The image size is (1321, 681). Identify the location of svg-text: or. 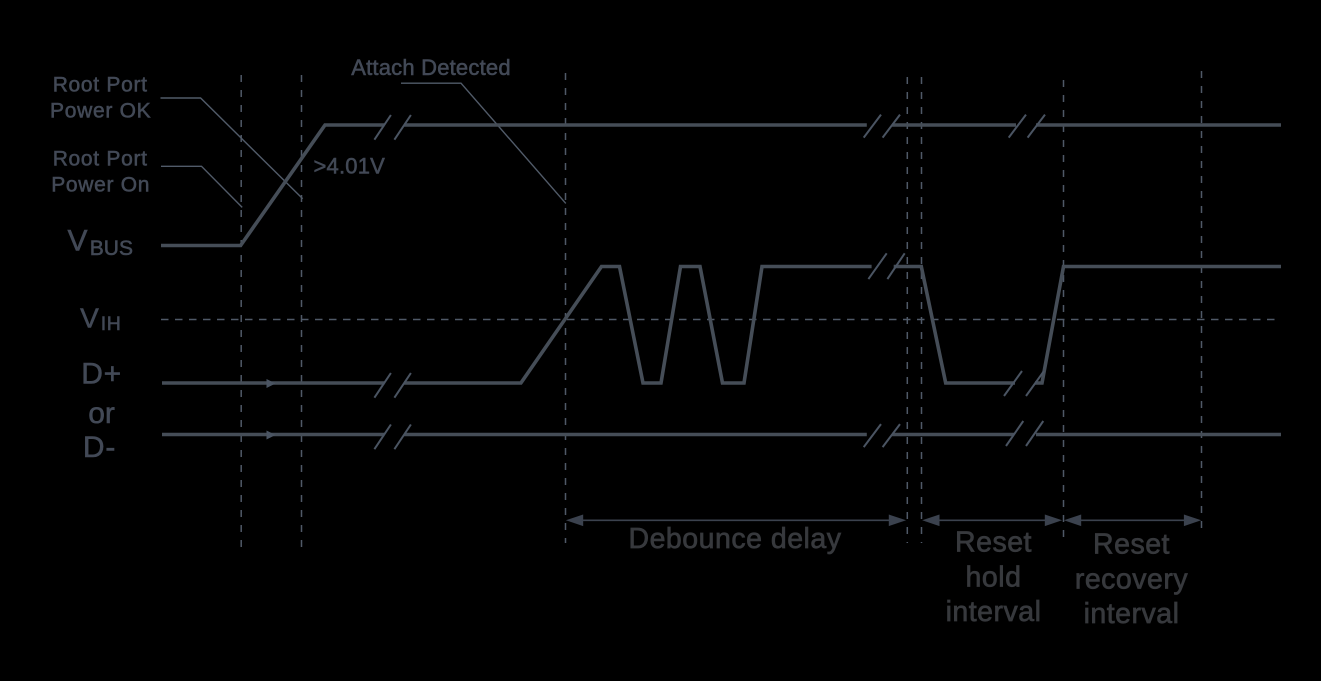
(101, 413).